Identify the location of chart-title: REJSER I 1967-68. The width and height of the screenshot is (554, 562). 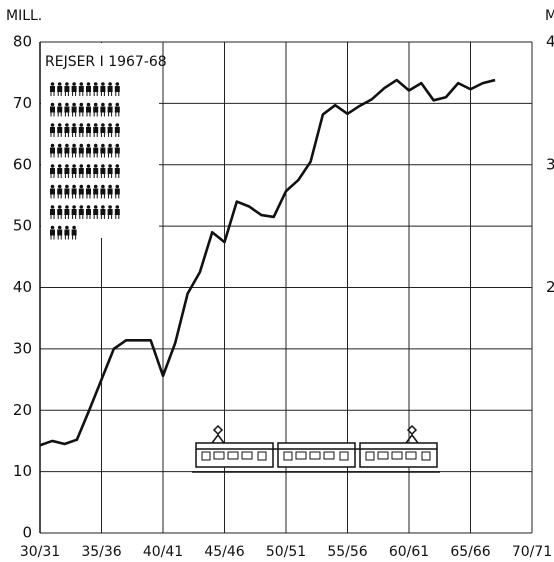
(106, 62).